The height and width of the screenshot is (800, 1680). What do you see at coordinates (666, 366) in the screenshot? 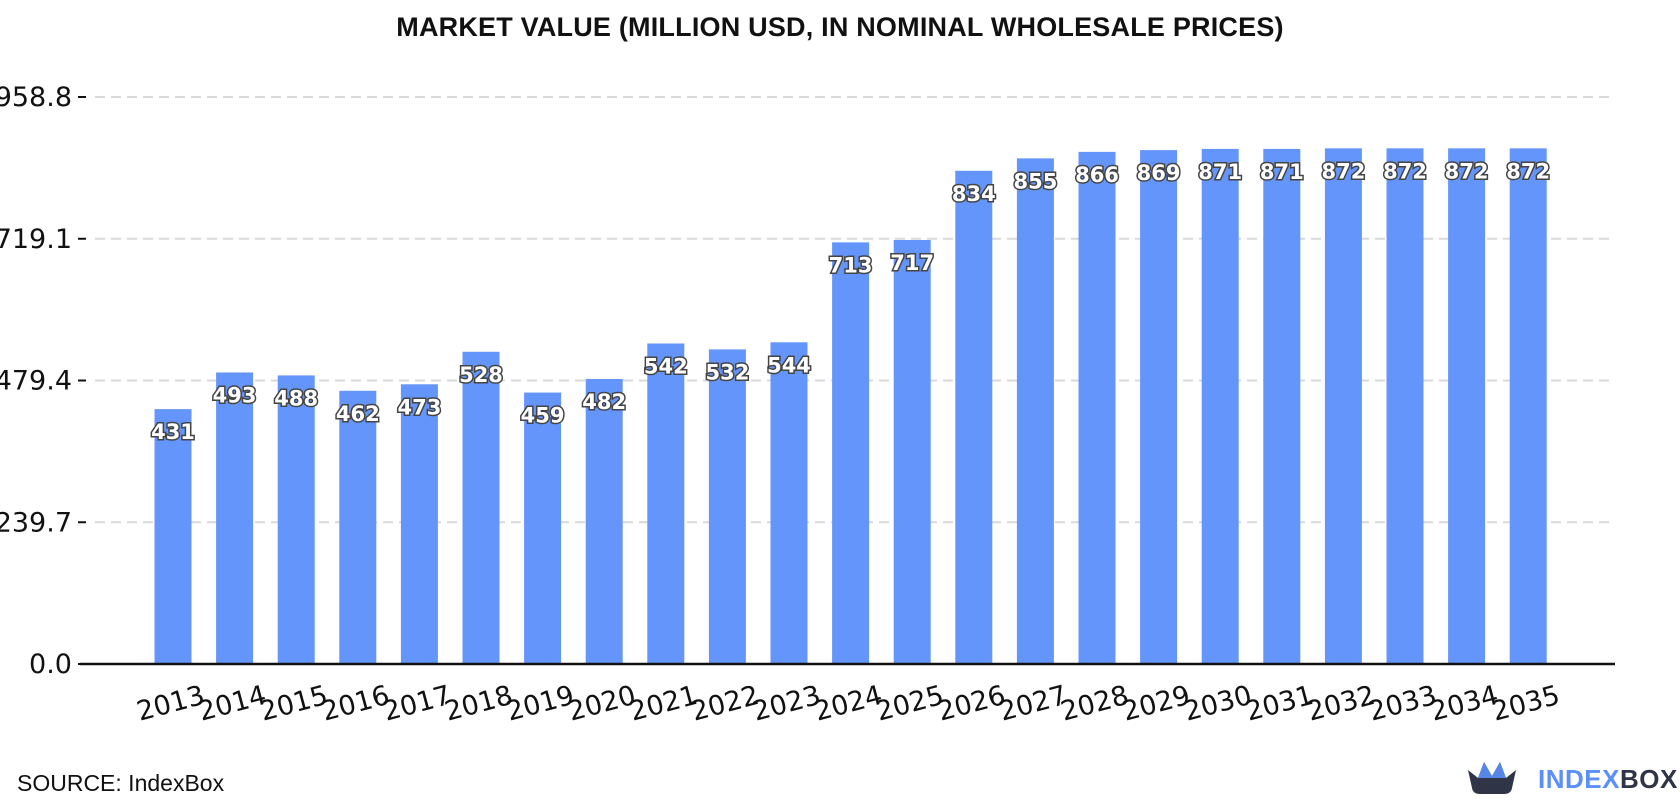
I see `bar-value-label: 542` at bounding box center [666, 366].